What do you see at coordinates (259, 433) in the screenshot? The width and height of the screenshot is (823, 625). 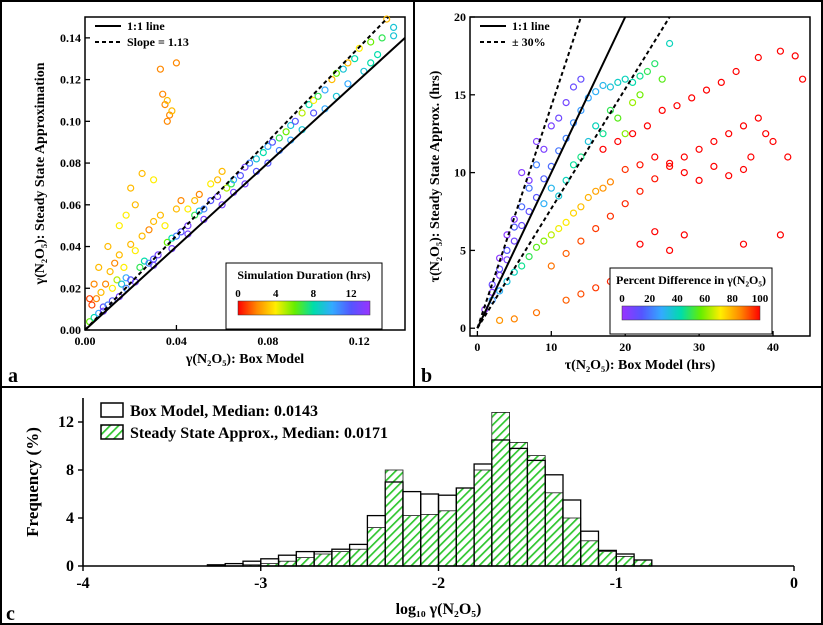 I see `legend-label: Steady State Approx., Median: 0.0171` at bounding box center [259, 433].